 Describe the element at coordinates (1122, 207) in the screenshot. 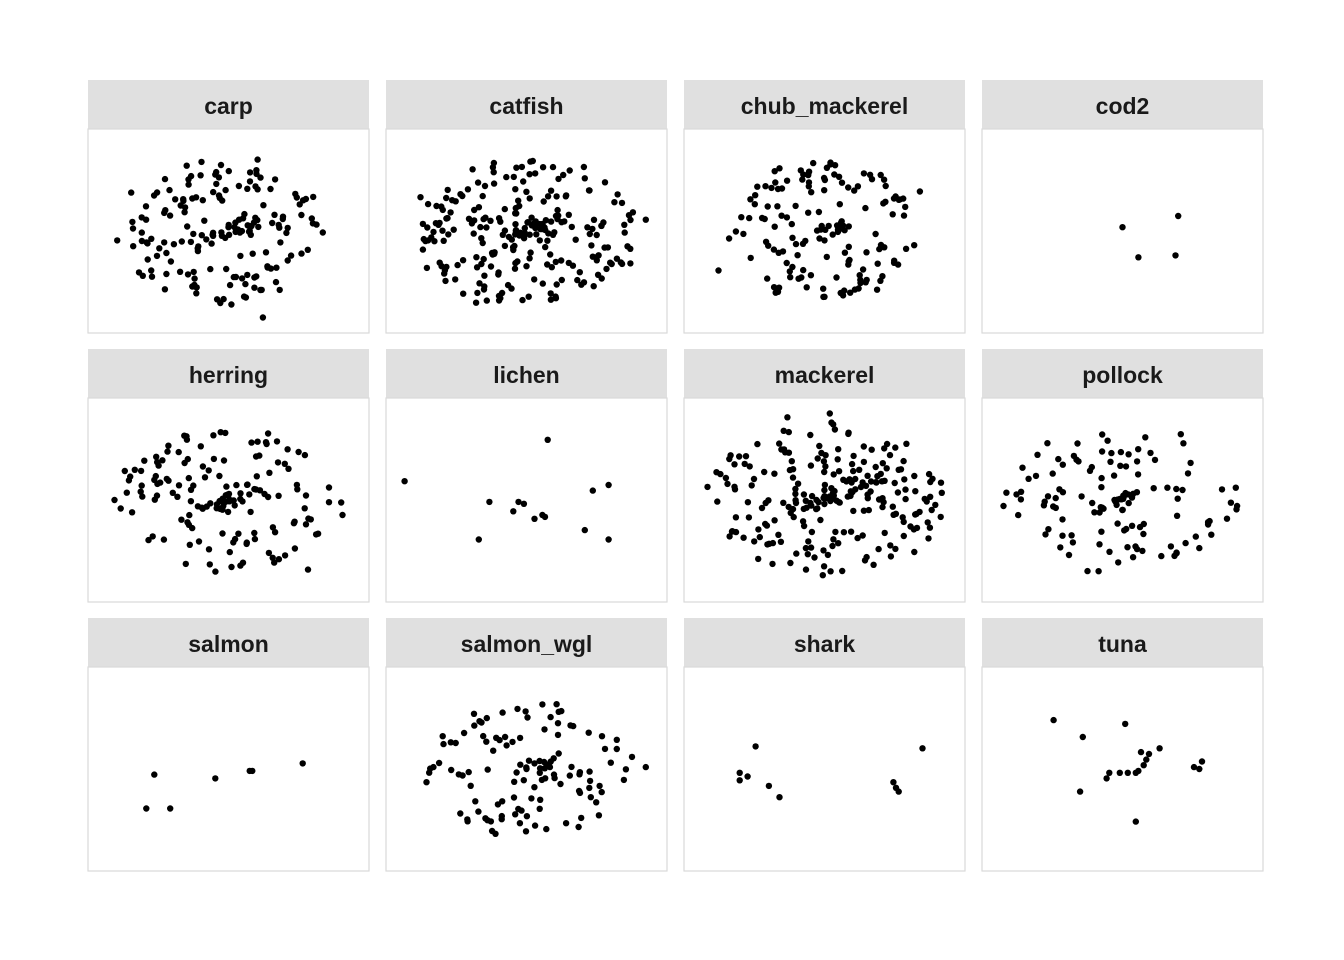

I see `facet-panel-cod2: cod2` at that location.